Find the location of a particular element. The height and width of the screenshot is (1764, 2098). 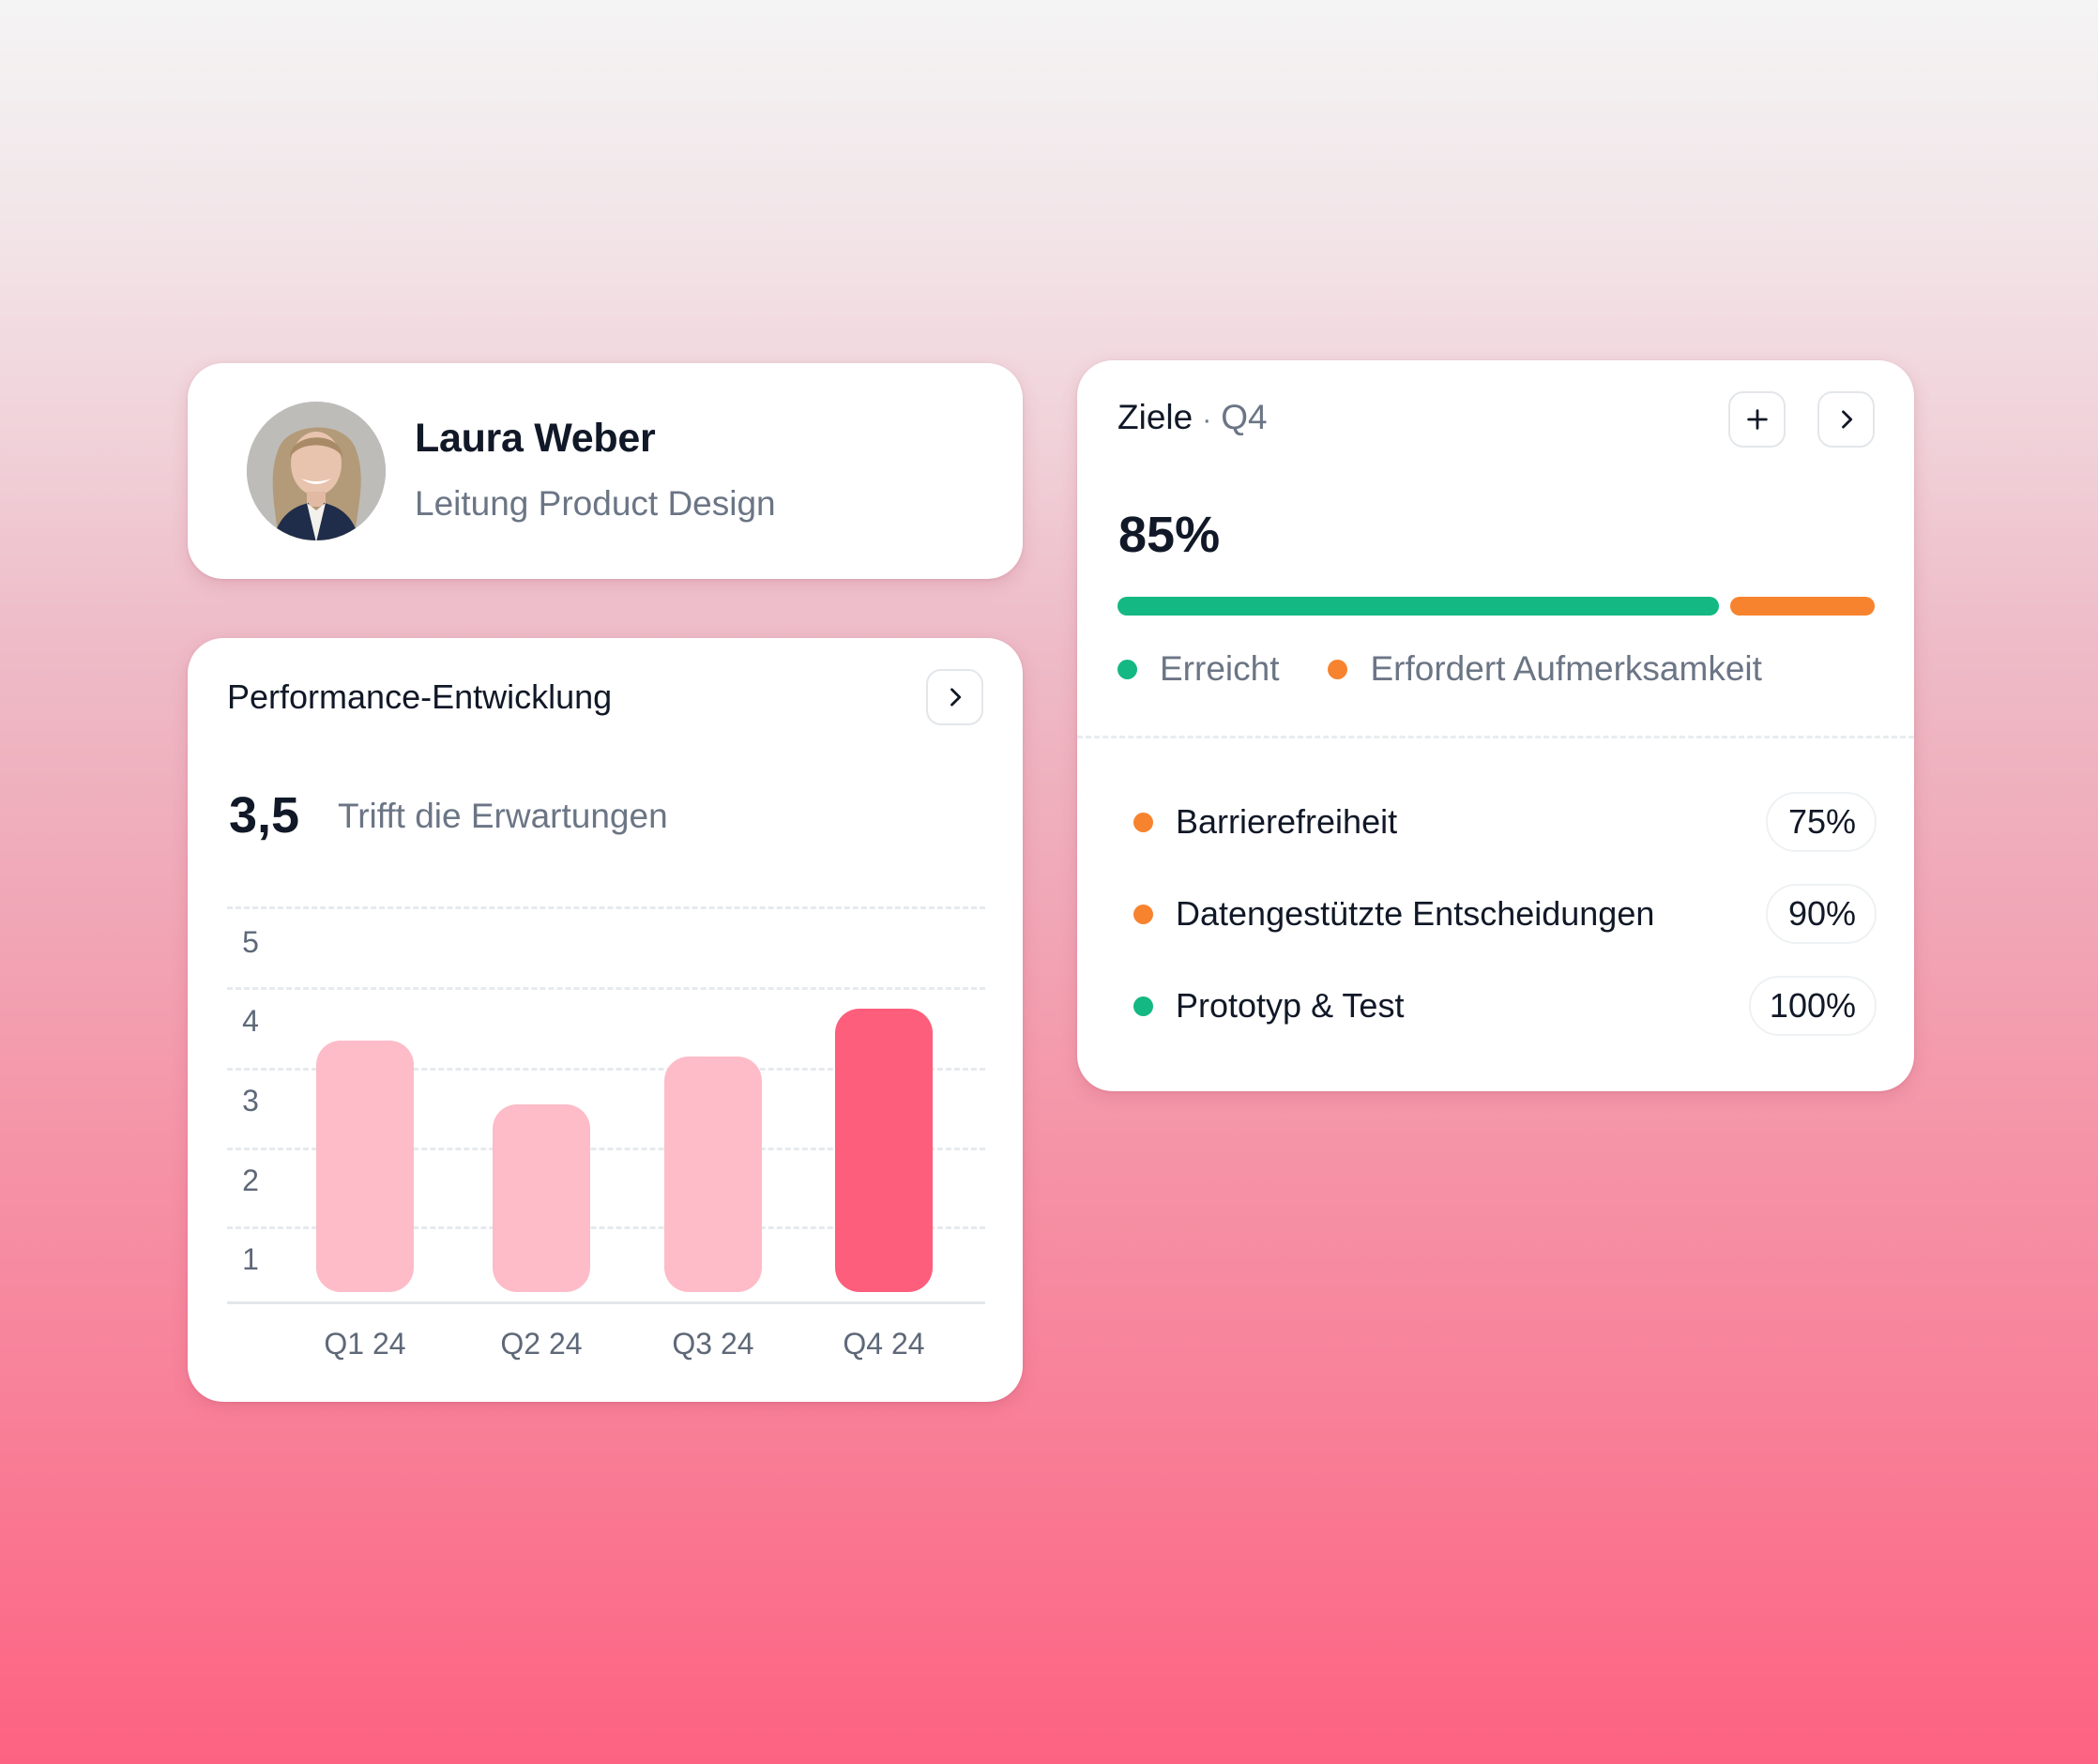

goal-percent-badge: 75% is located at coordinates (1821, 822).